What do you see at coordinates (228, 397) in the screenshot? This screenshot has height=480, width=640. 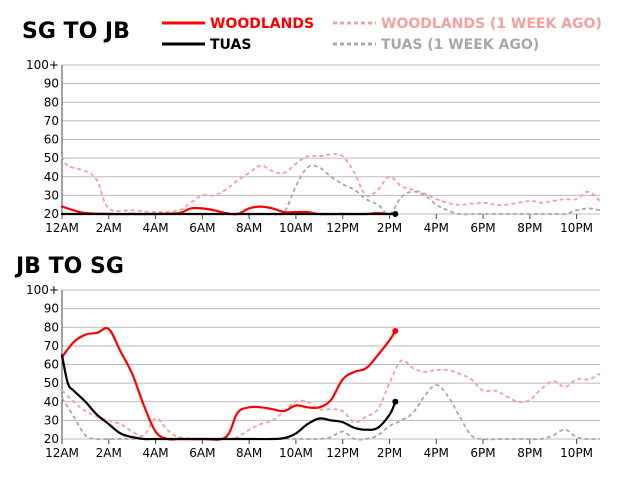 I see `series-line-tuas` at bounding box center [228, 397].